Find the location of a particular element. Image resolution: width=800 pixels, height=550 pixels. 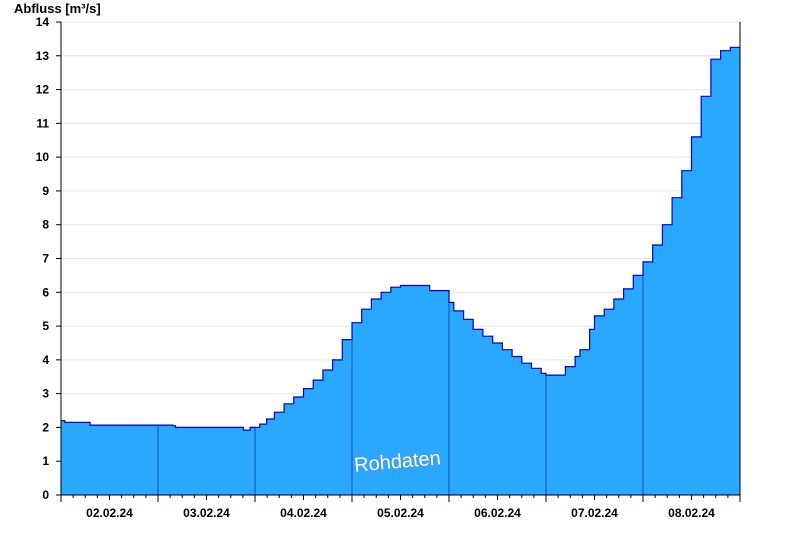

x-tick-label: 02.02.24 is located at coordinates (109, 513).